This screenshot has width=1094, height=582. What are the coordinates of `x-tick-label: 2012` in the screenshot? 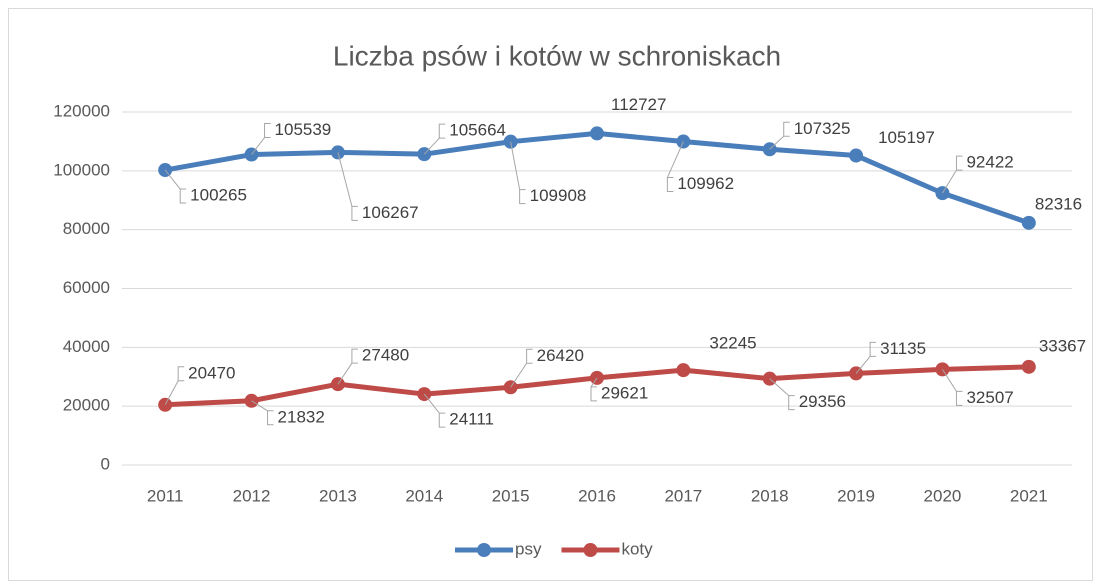 It's located at (252, 495).